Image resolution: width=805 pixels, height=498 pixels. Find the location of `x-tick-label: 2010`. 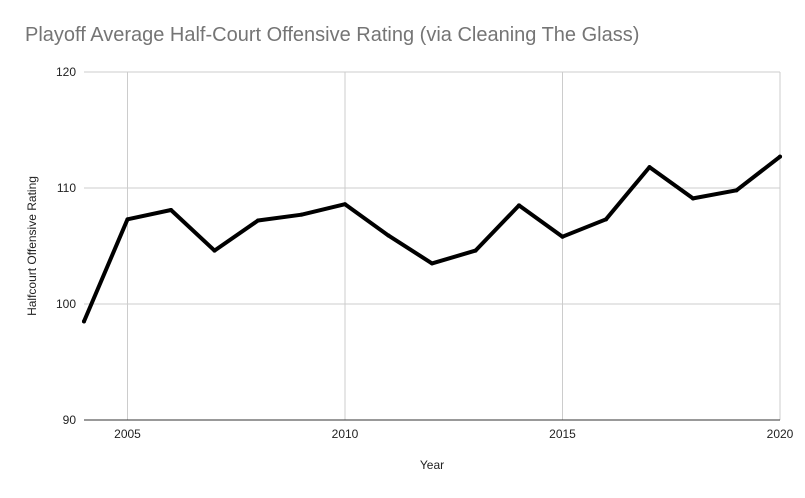

x-tick-label: 2010 is located at coordinates (345, 434).